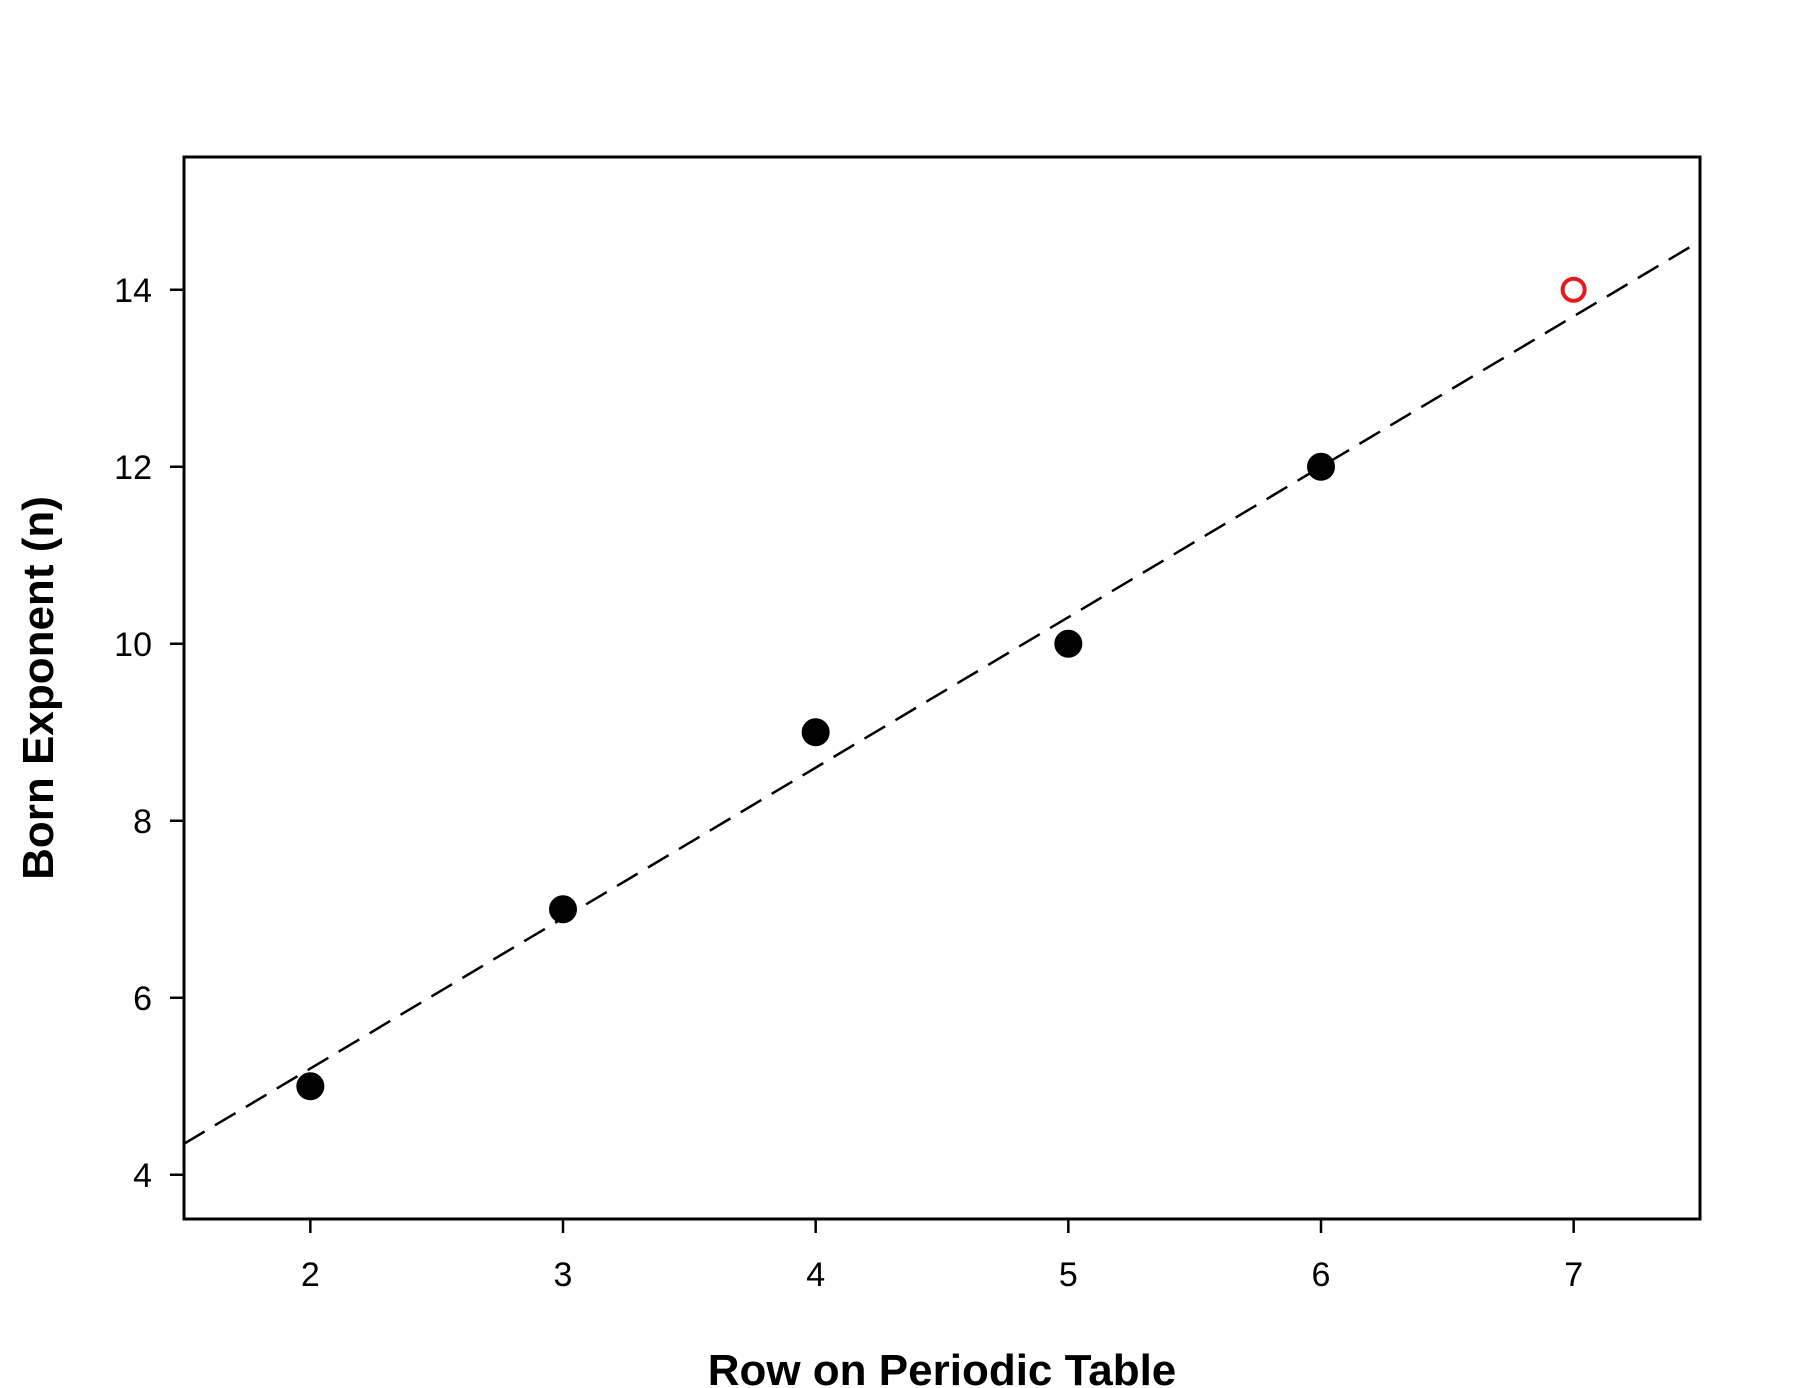 This screenshot has width=1817, height=1388. I want to click on y-tick-label: 6, so click(142, 999).